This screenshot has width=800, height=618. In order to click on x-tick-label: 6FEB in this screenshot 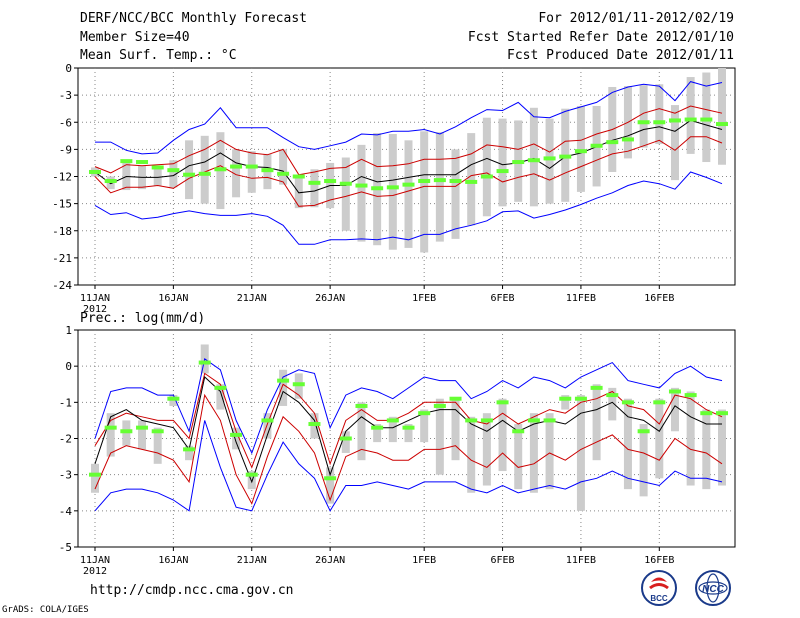, I will do `click(503, 298)`.